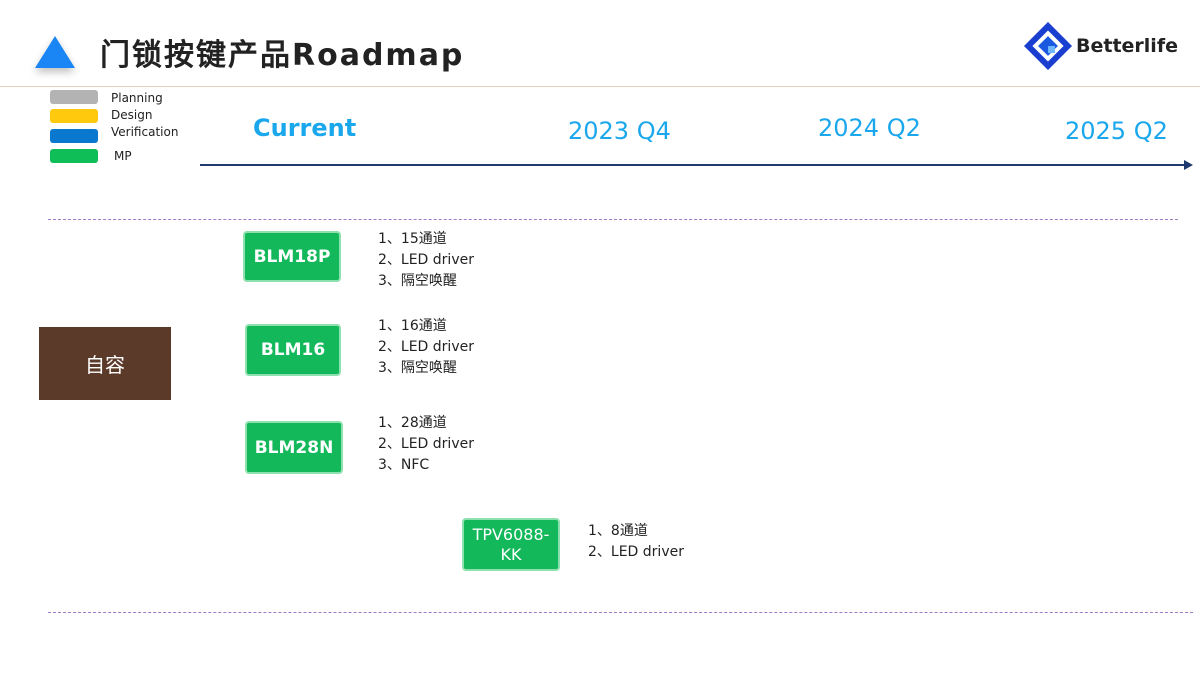 This screenshot has height=675, width=1200. Describe the element at coordinates (618, 531) in the screenshot. I see `feature-item: 1、8通道` at that location.